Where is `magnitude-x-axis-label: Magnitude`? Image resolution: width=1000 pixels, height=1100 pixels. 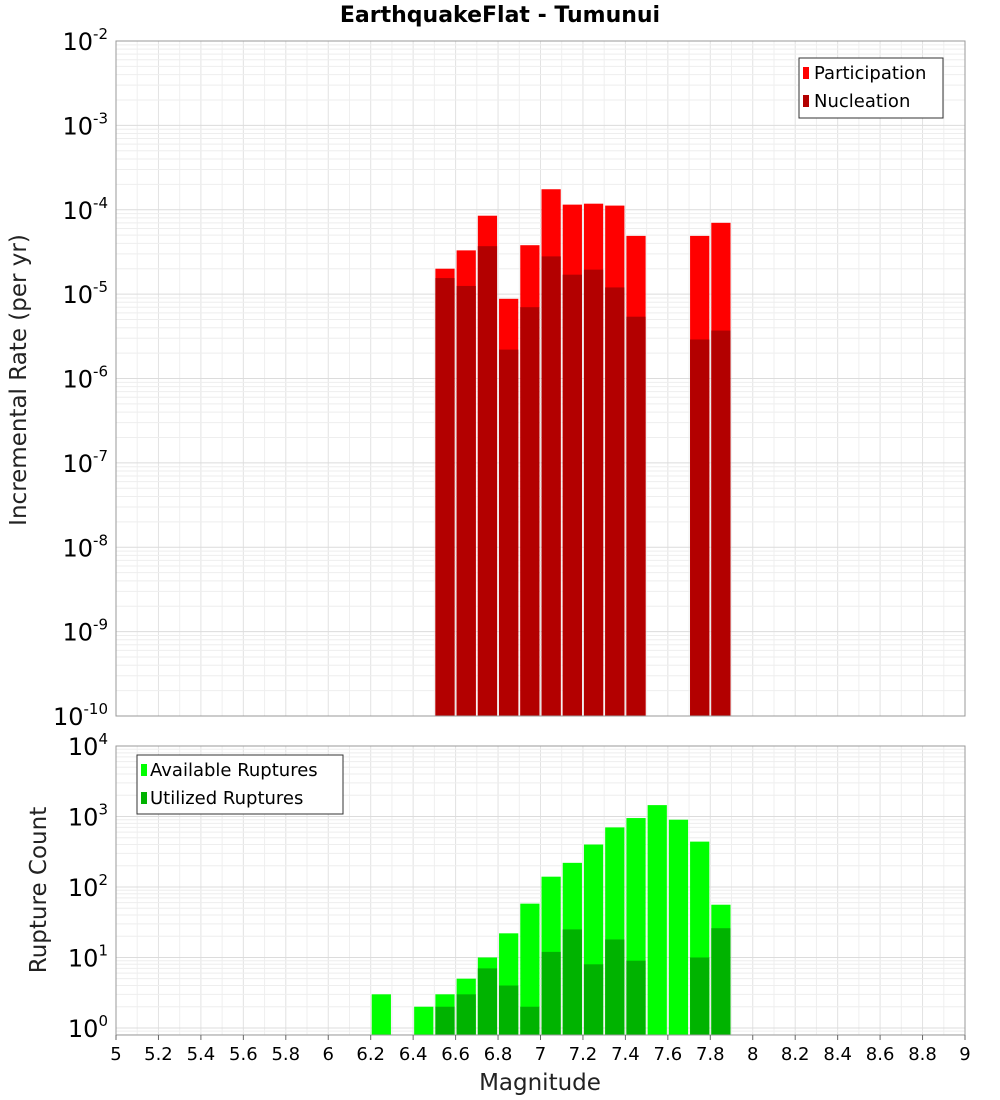 magnitude-x-axis-label: Magnitude is located at coordinates (540, 1083).